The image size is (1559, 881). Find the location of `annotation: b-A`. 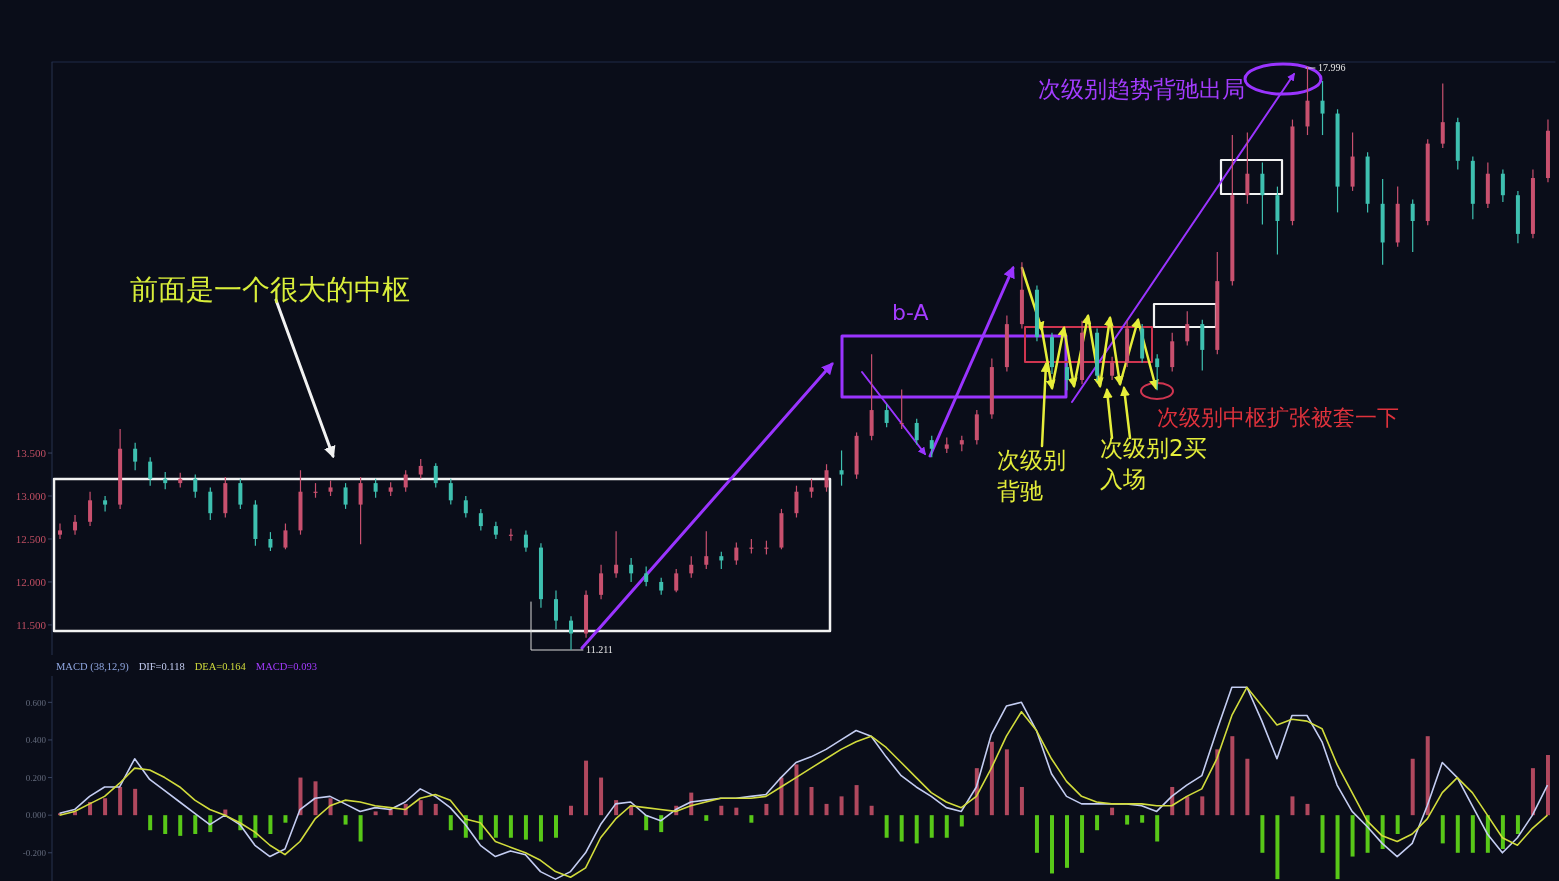

annotation: b-A is located at coordinates (910, 313).